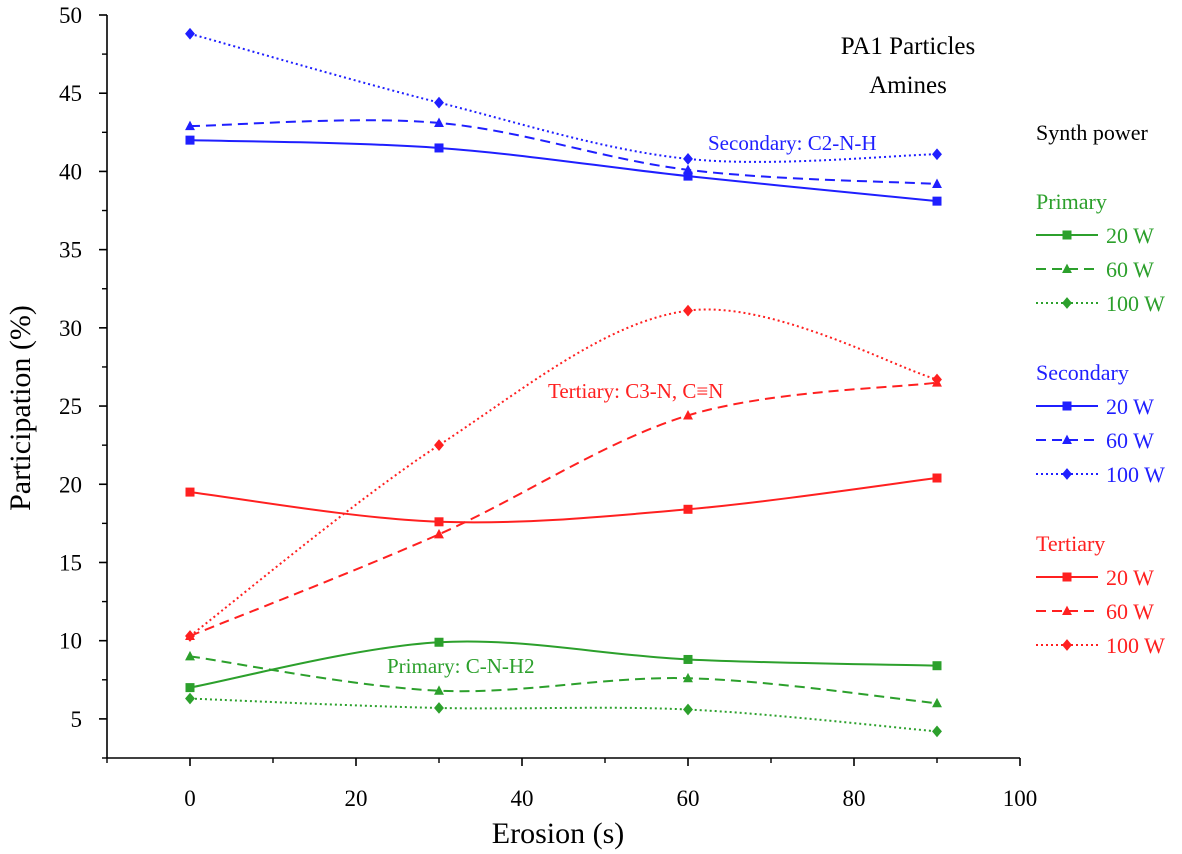  I want to click on y-tick-label: 35, so click(70, 250).